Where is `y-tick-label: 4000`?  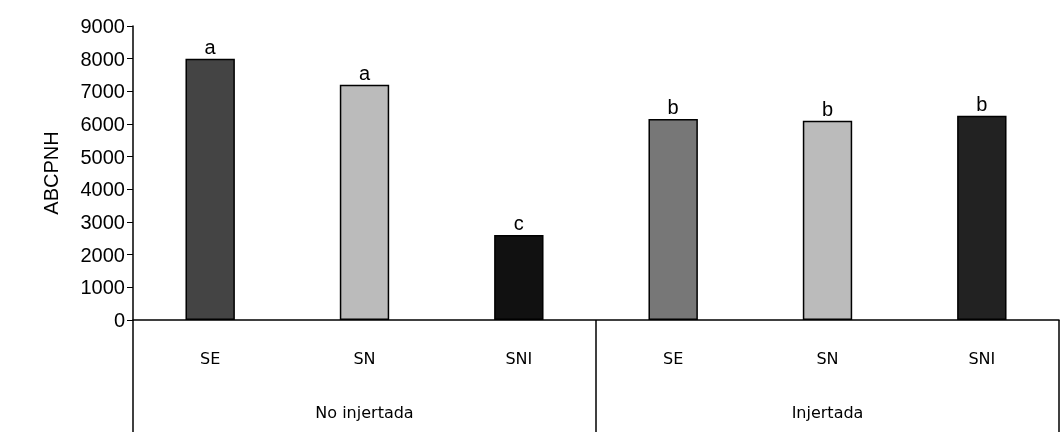 y-tick-label: 4000 is located at coordinates (102, 189).